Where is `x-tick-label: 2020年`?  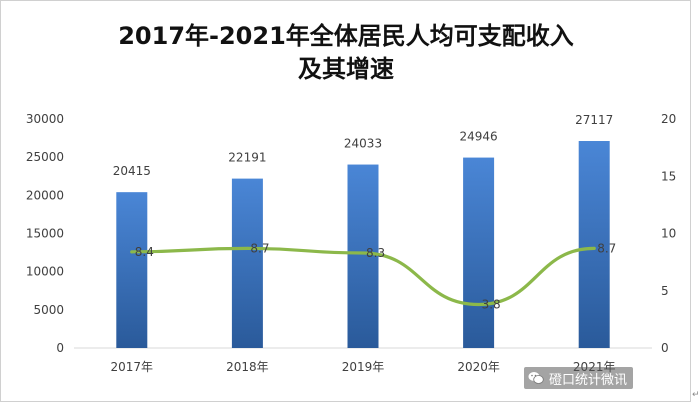
x-tick-label: 2020年 is located at coordinates (478, 367).